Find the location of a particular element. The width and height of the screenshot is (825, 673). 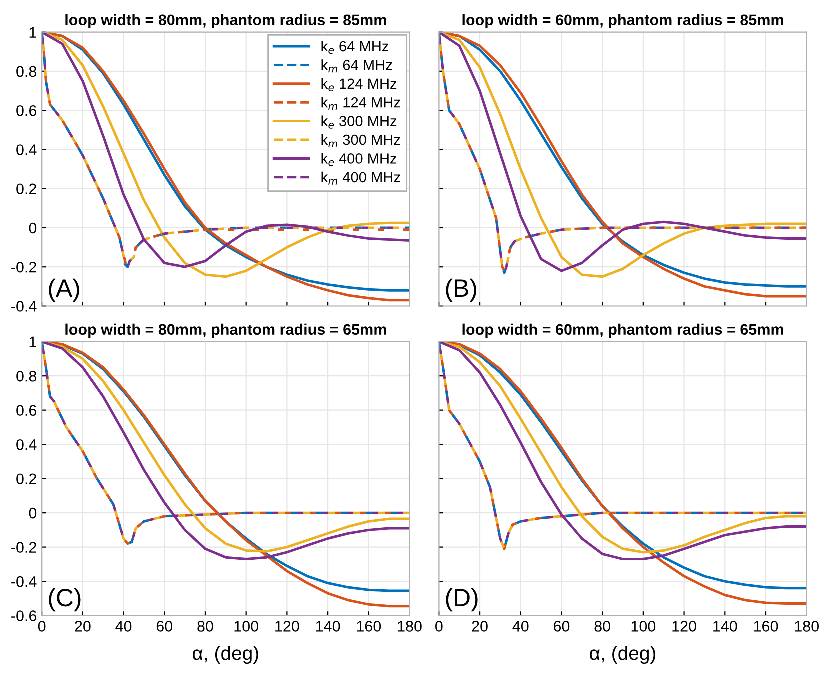

chart-title: loop width = 60mm, phantom radius = 85mm is located at coordinates (623, 21).